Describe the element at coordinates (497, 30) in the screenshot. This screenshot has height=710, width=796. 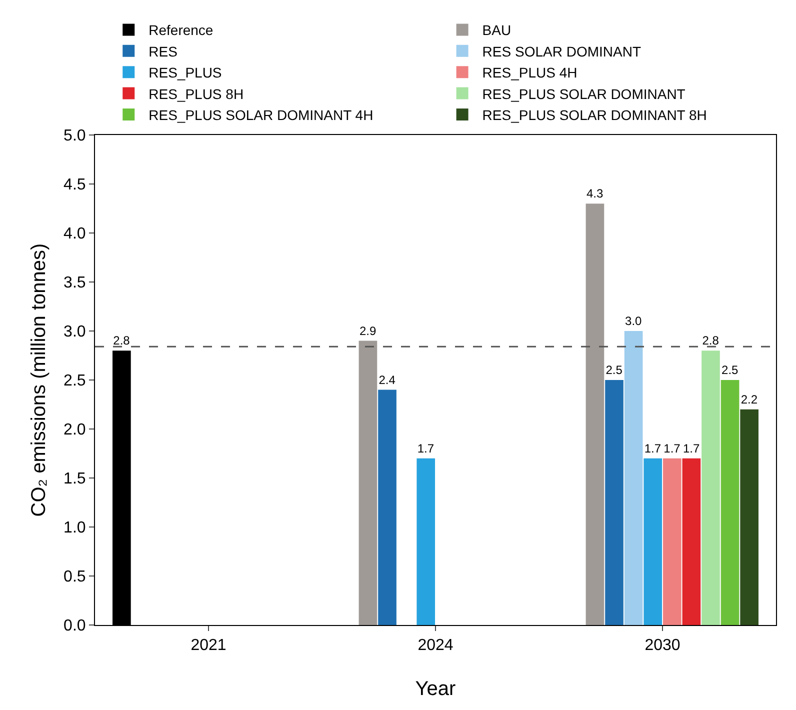
I see `legend-label: BAU` at that location.